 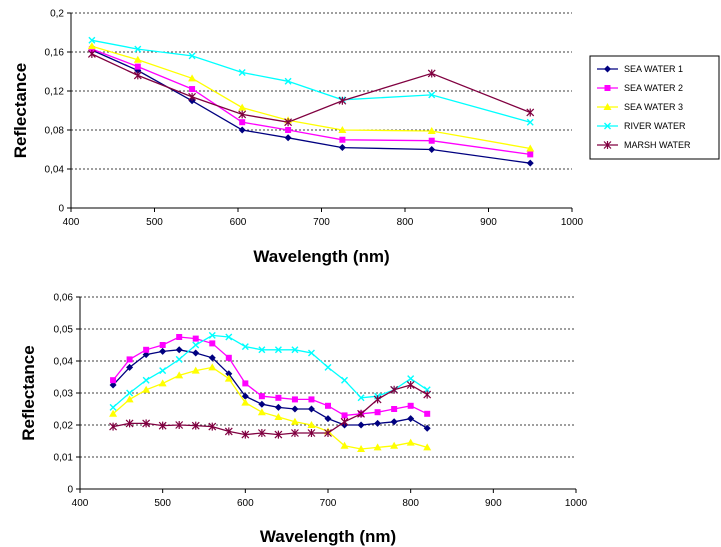 I want to click on legend-label: SEA WATER 3, so click(x=653, y=107).